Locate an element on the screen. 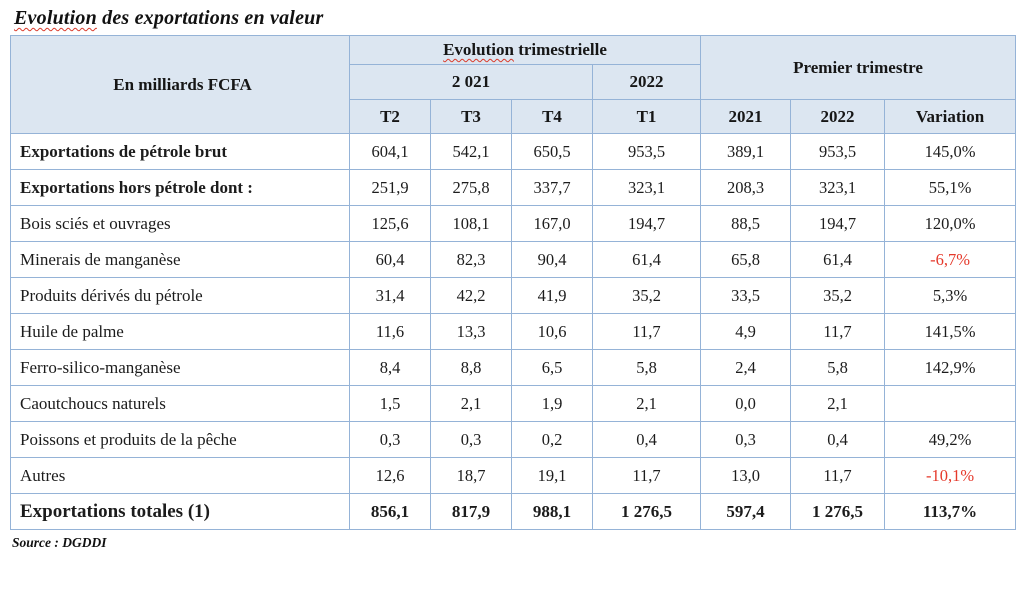 This screenshot has height=596, width=1024. data-cell: 597,4 is located at coordinates (746, 511).